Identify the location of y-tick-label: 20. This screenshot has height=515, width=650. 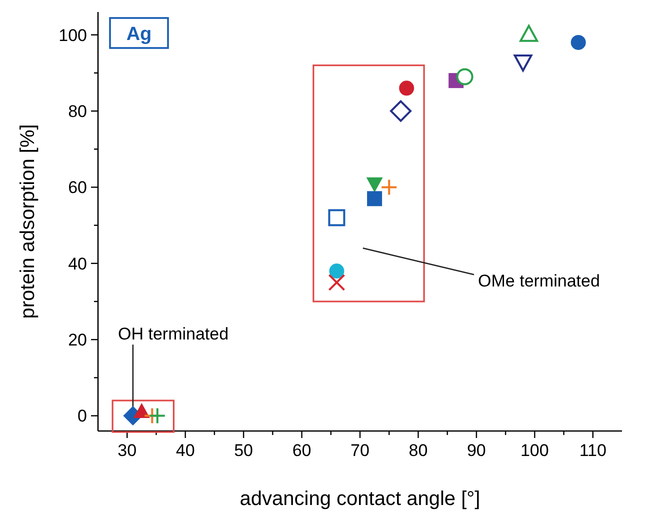
(77, 340).